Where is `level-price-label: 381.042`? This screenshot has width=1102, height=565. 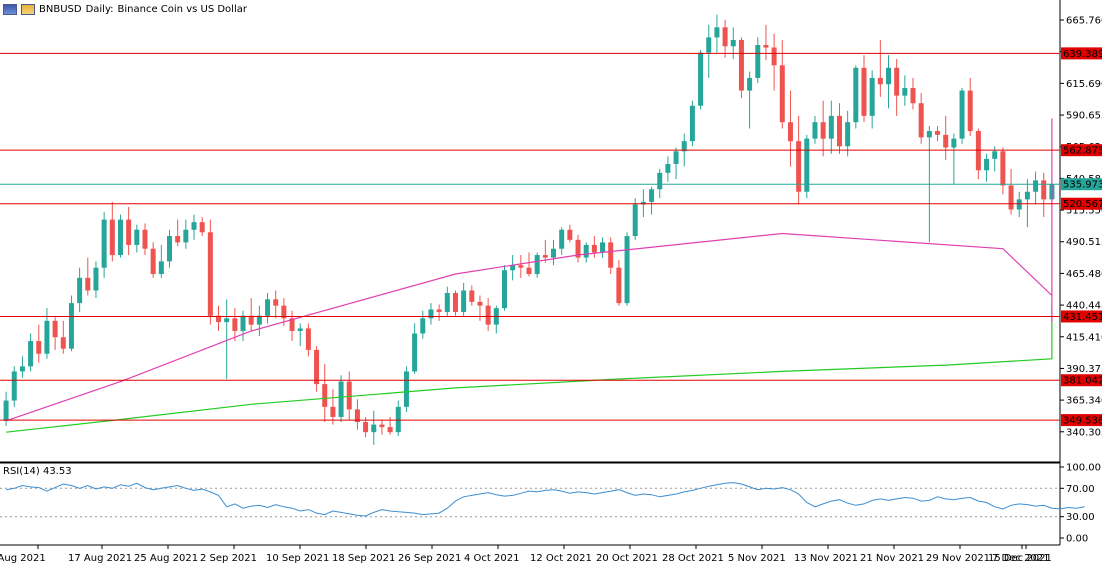
level-price-label: 381.042 is located at coordinates (1082, 381).